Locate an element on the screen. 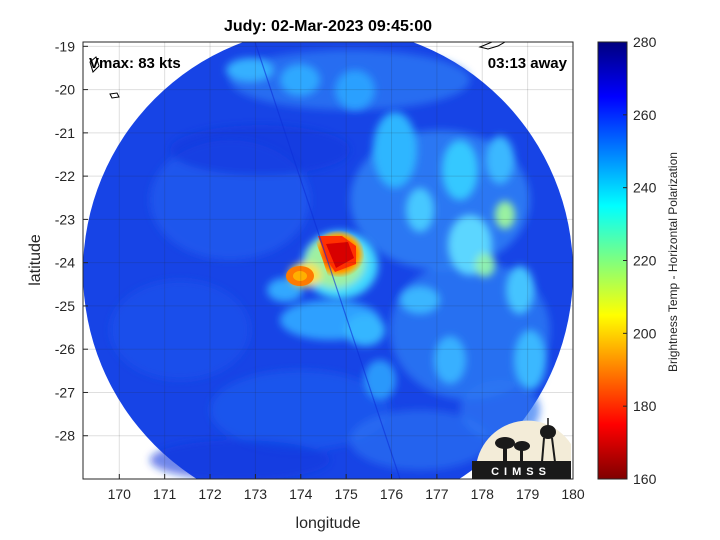  colorbar-tick-label: 180 is located at coordinates (645, 406).